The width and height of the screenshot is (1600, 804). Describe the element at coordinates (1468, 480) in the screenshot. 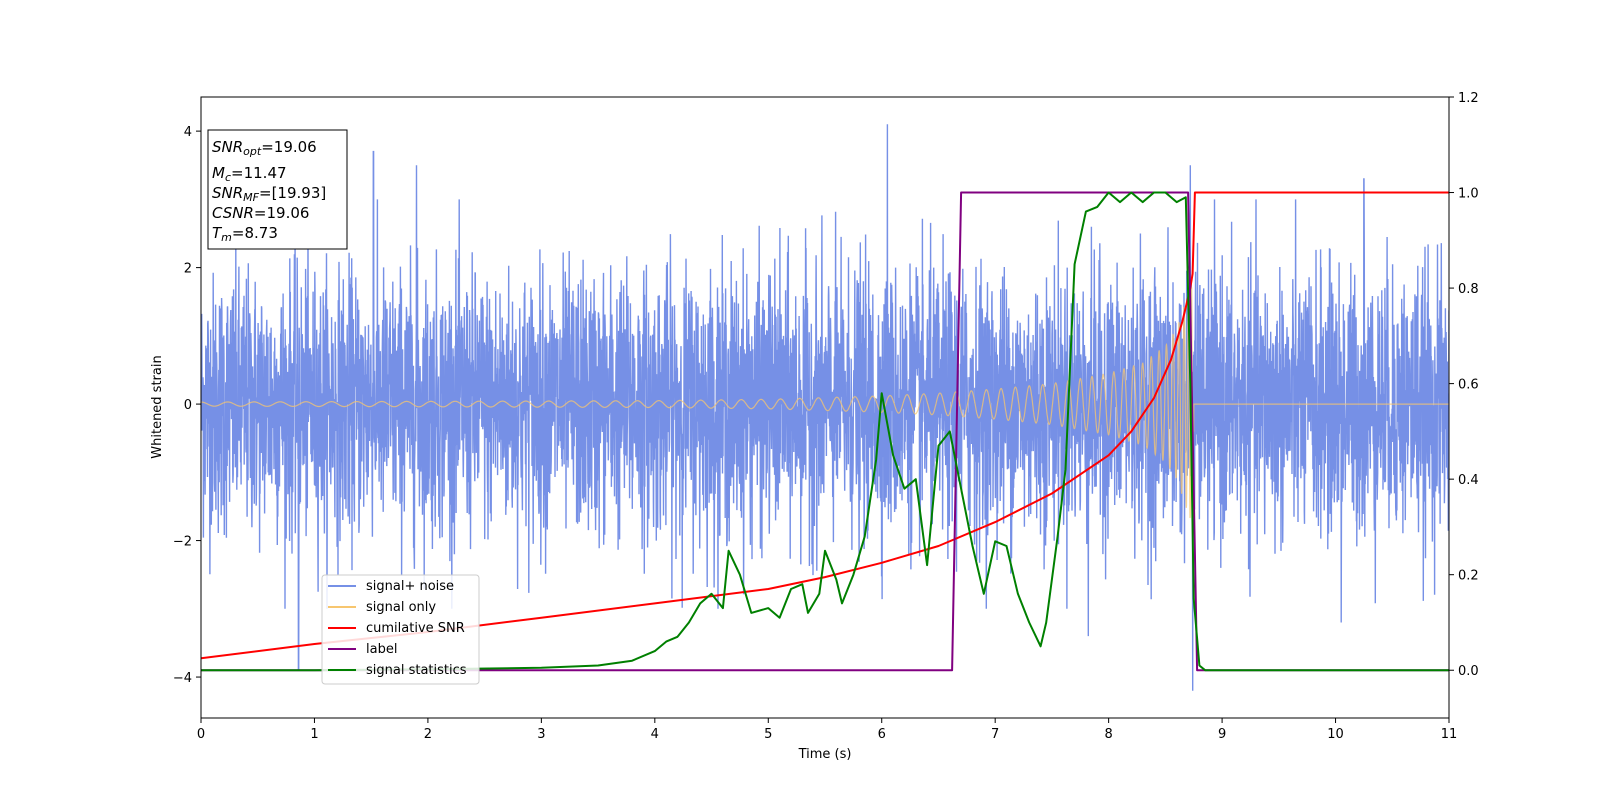

I see `y-right-tick-label: 0.4` at that location.